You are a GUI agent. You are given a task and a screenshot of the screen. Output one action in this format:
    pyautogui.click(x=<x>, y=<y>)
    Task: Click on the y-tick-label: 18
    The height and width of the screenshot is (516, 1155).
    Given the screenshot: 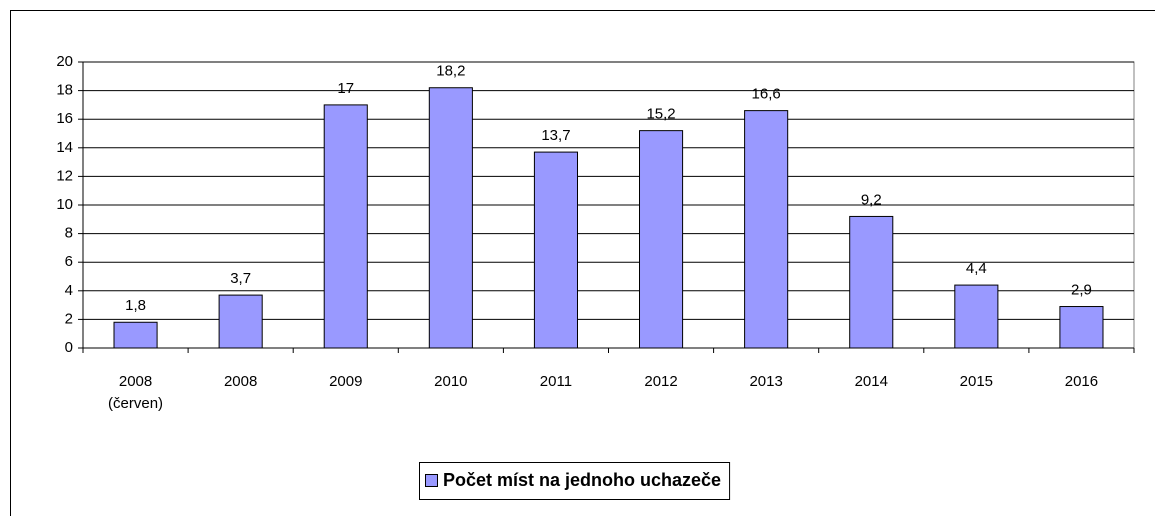 What is the action you would take?
    pyautogui.click(x=64, y=90)
    